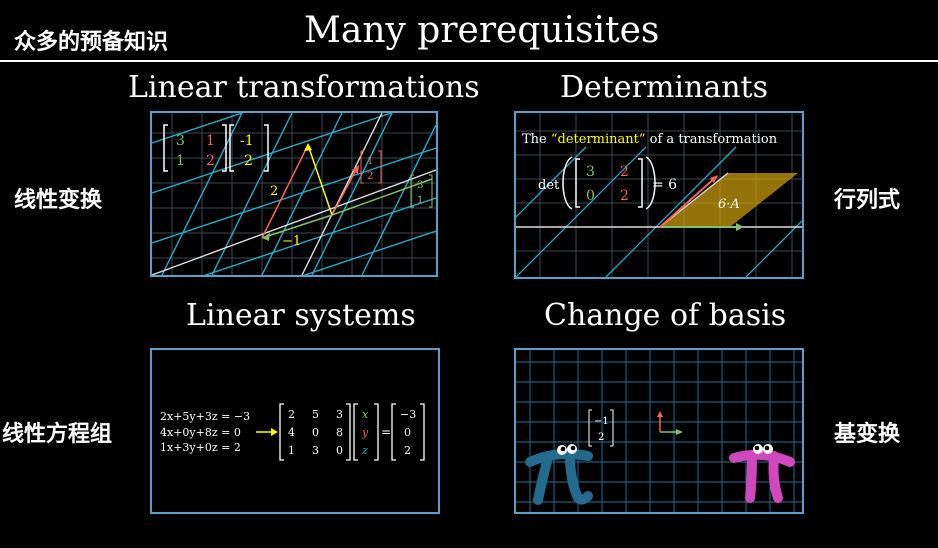 This screenshot has width=938, height=548. I want to click on header-divider, so click(469, 61).